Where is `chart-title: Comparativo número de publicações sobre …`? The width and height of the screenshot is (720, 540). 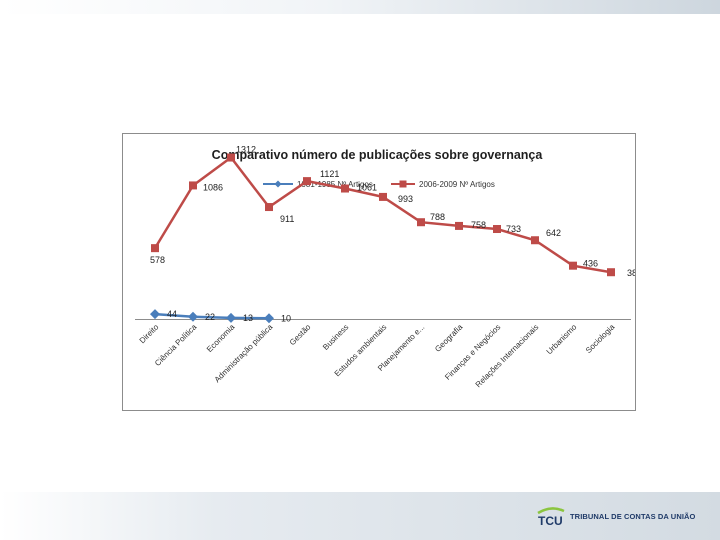
chart-title: Comparativo número de publicações sobre … is located at coordinates (378, 155).